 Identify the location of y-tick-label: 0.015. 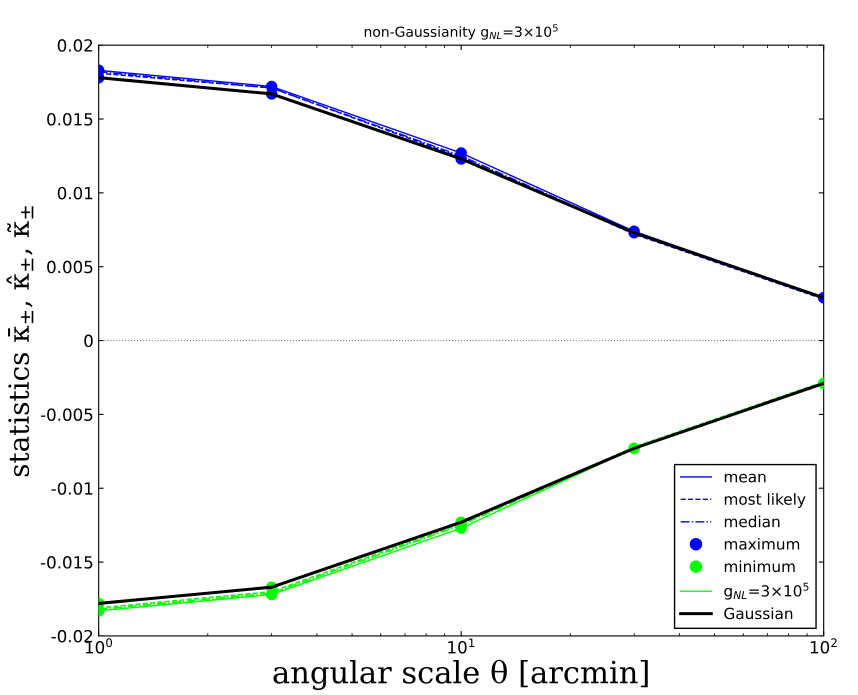
(69, 119).